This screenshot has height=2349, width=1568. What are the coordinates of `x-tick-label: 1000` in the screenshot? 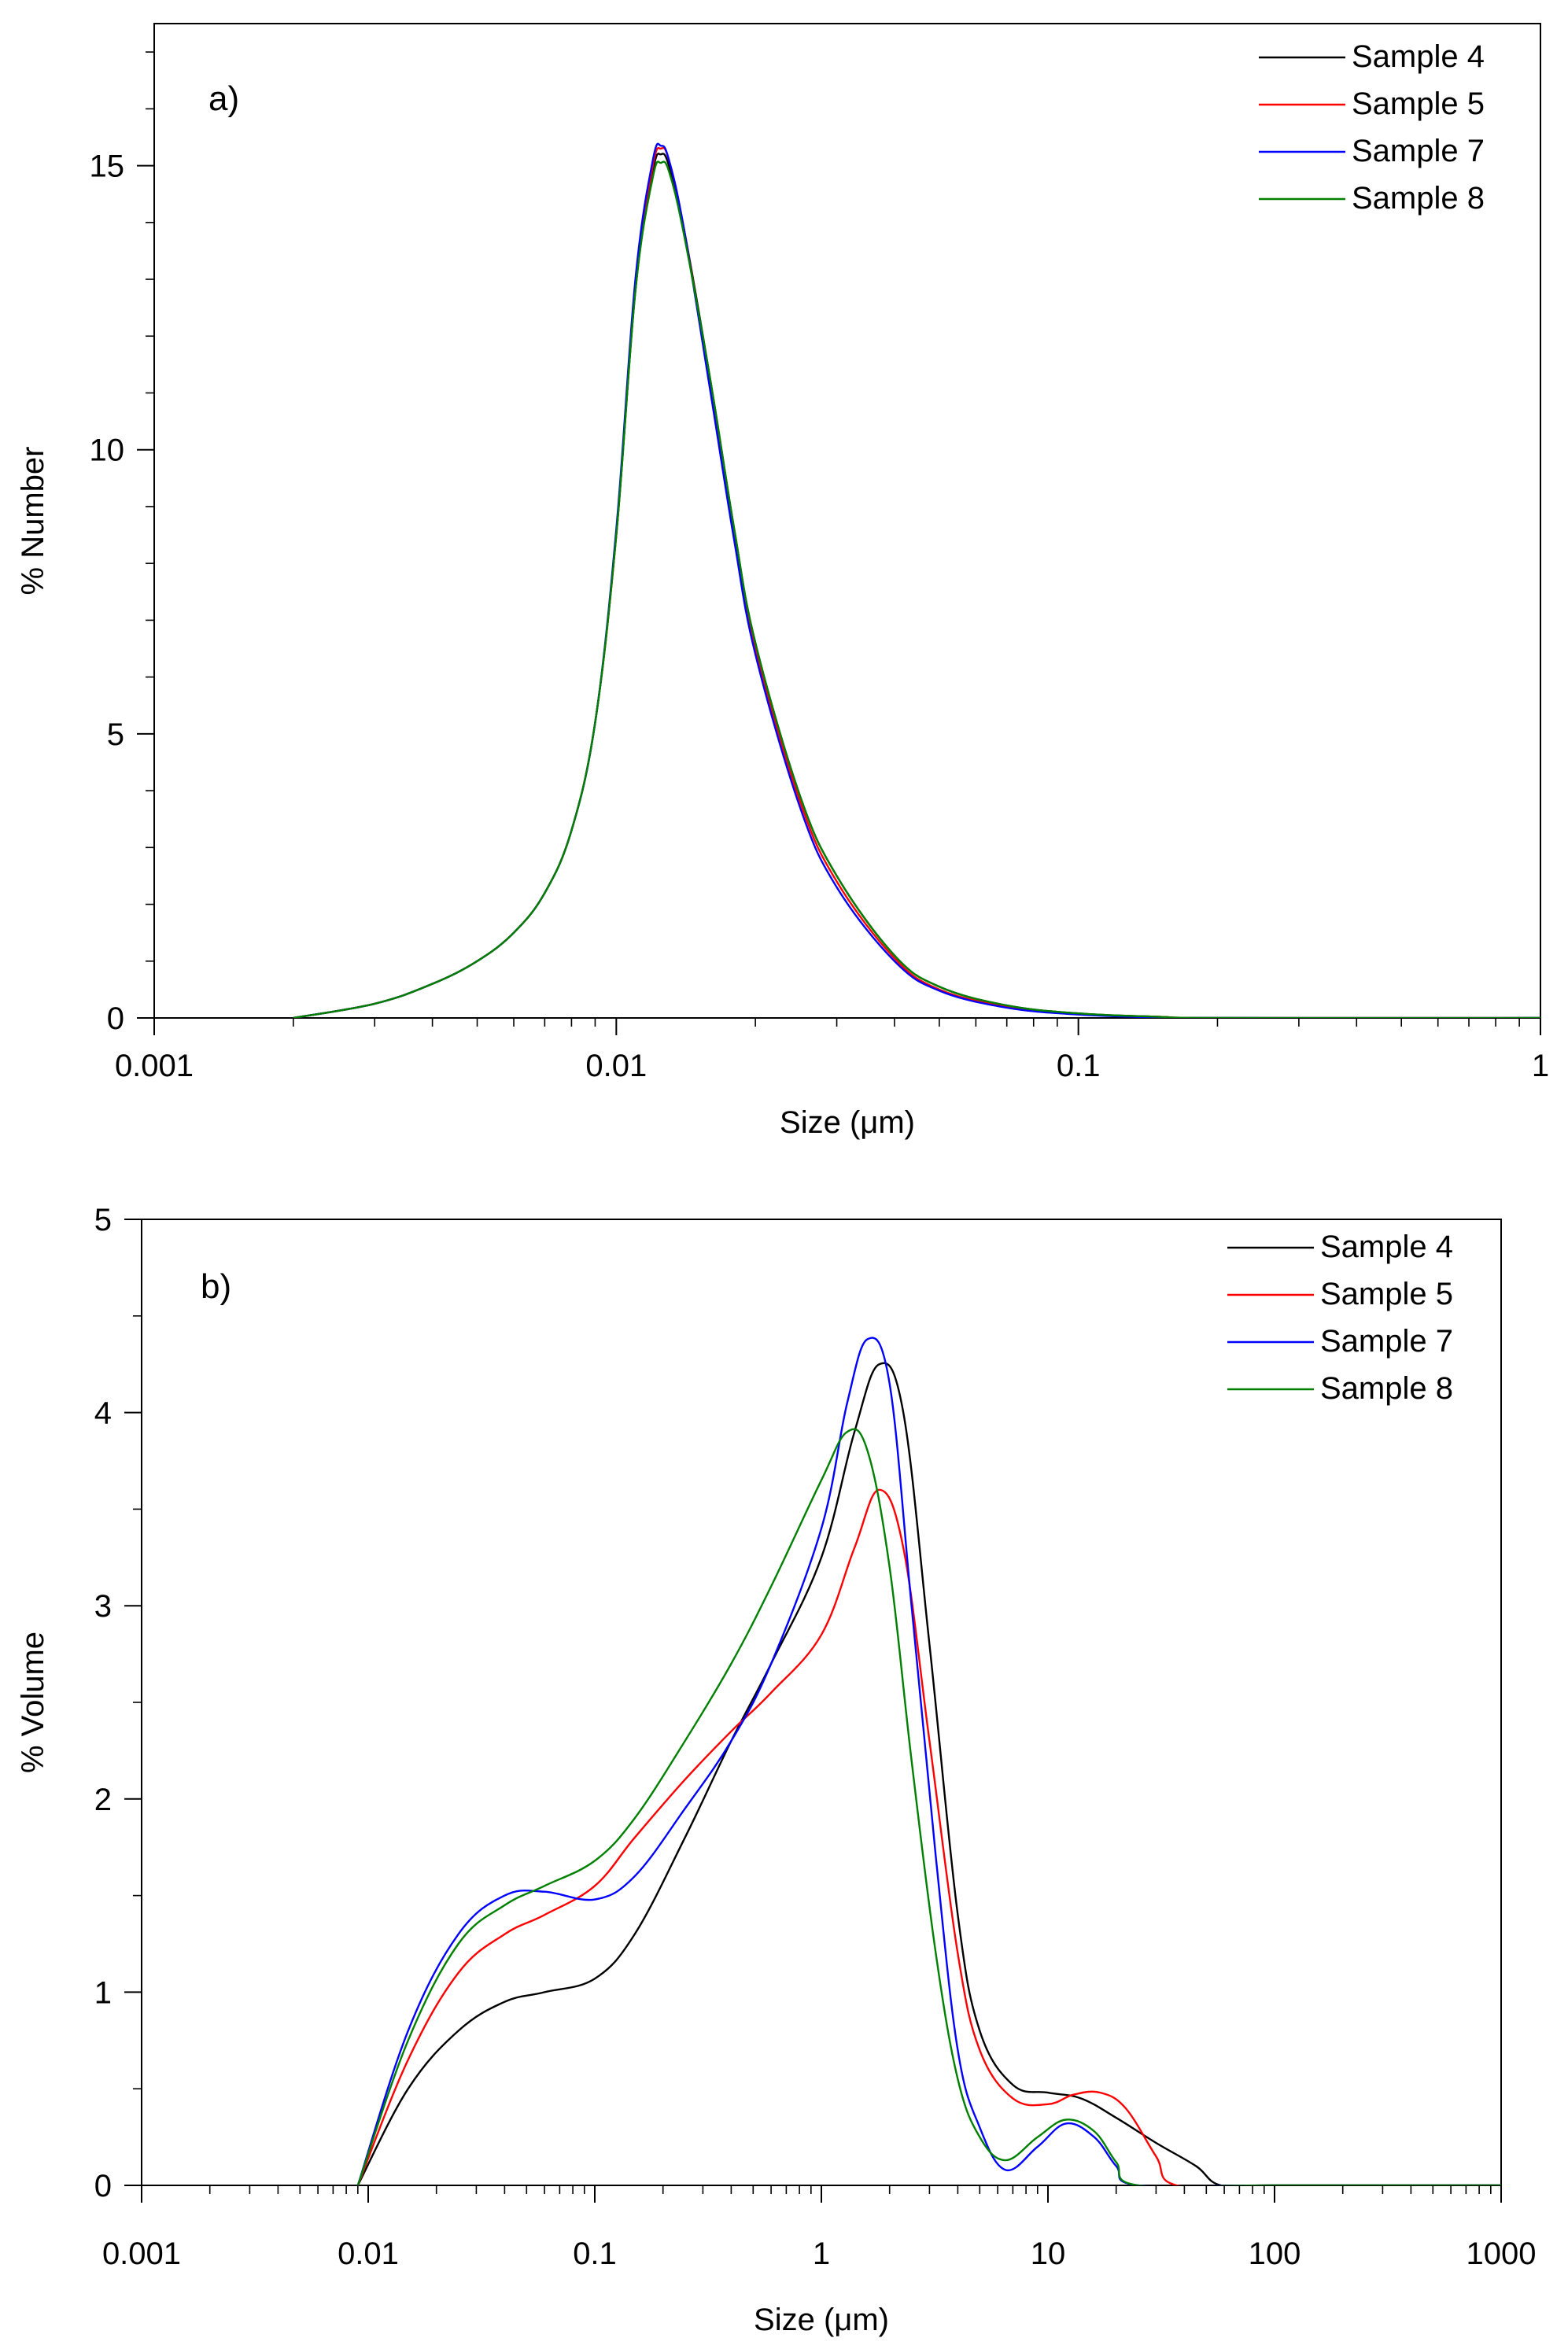 It's located at (1502, 2254).